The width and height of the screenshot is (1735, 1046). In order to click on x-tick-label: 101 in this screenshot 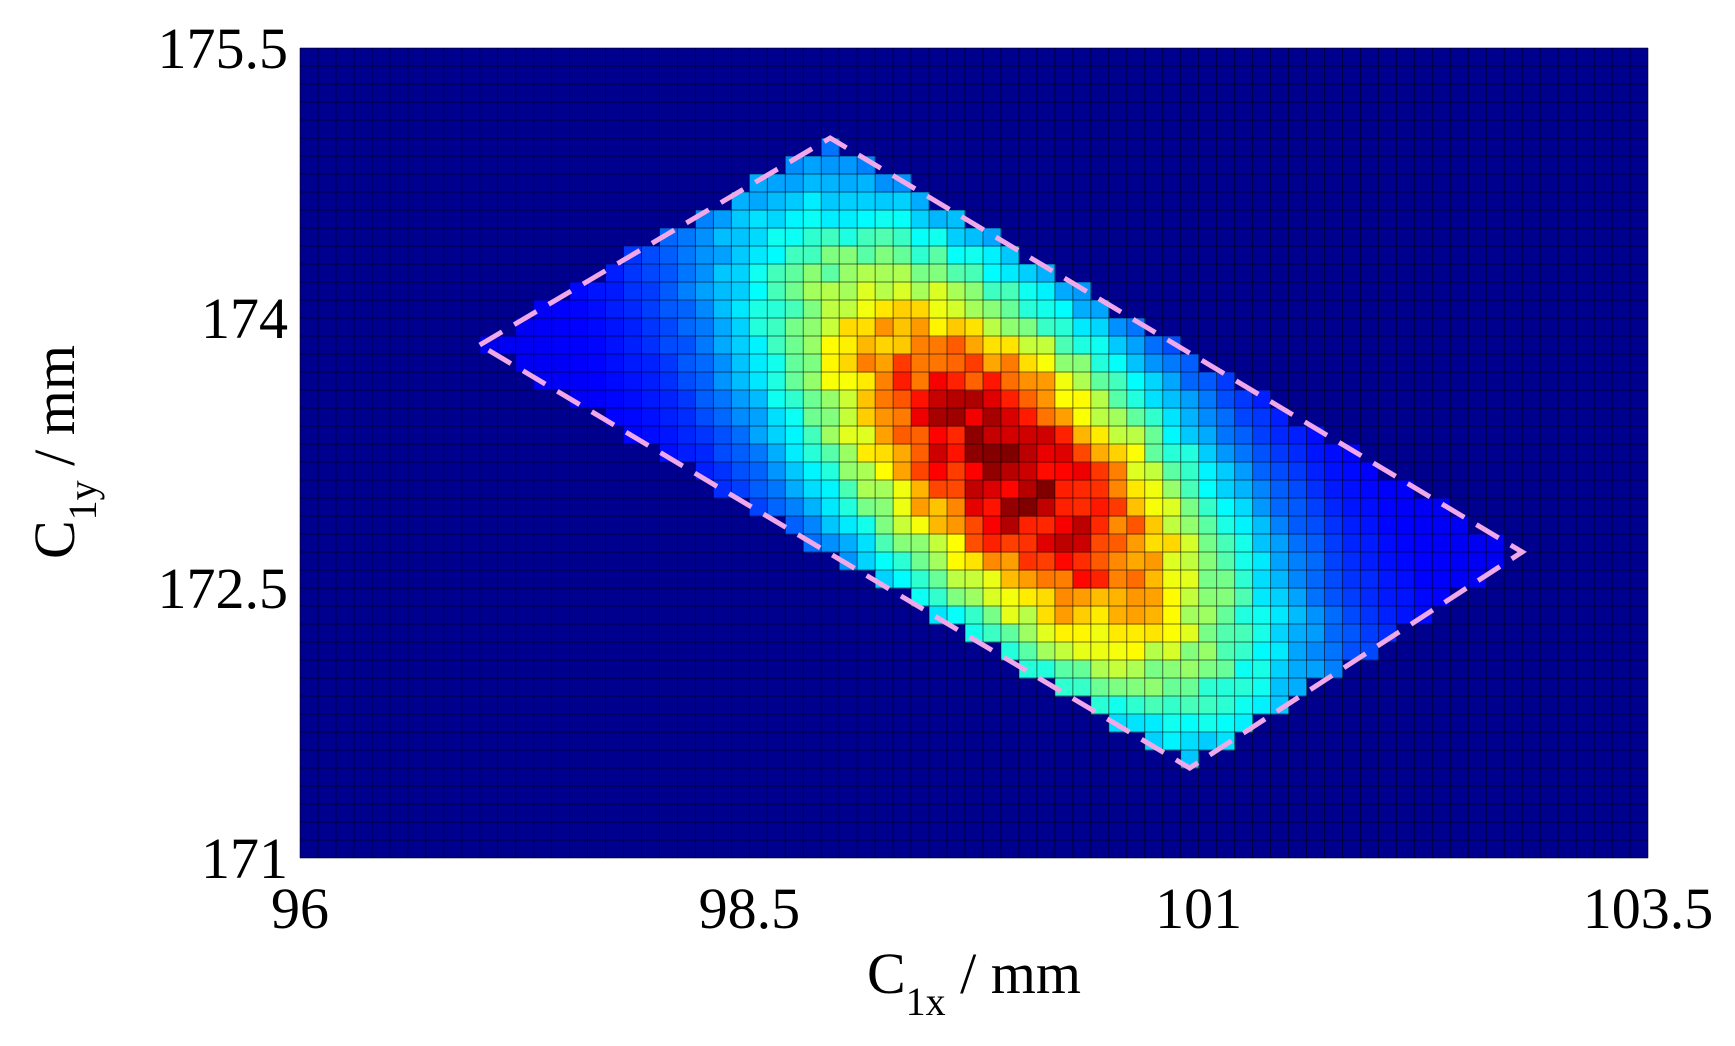, I will do `click(1198, 908)`.